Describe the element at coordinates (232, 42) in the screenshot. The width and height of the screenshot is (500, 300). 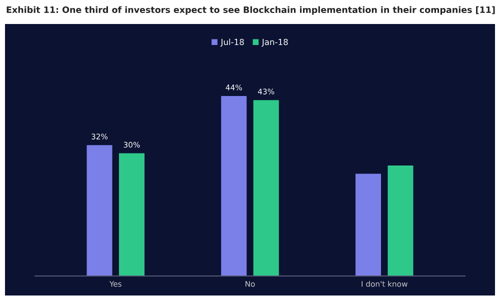
I see `legend-label: Jul-18` at that location.